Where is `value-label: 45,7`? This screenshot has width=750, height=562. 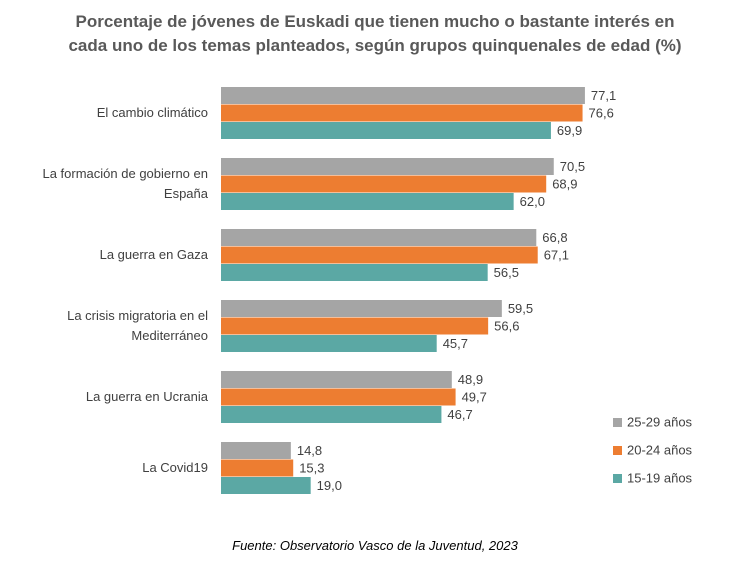
value-label: 45,7 is located at coordinates (455, 343).